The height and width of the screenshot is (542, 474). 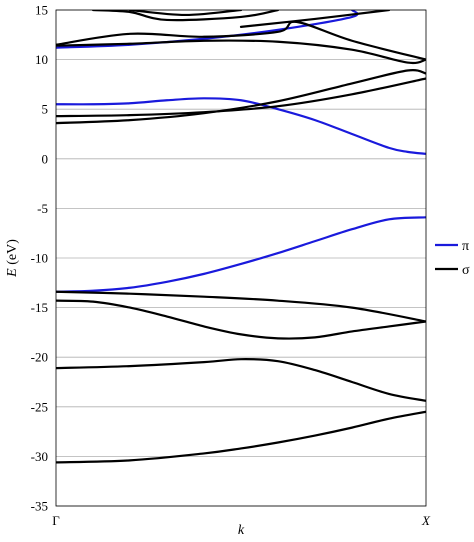 What do you see at coordinates (12, 253) in the screenshot?
I see `y-axis-label-unit: (eV)` at bounding box center [12, 253].